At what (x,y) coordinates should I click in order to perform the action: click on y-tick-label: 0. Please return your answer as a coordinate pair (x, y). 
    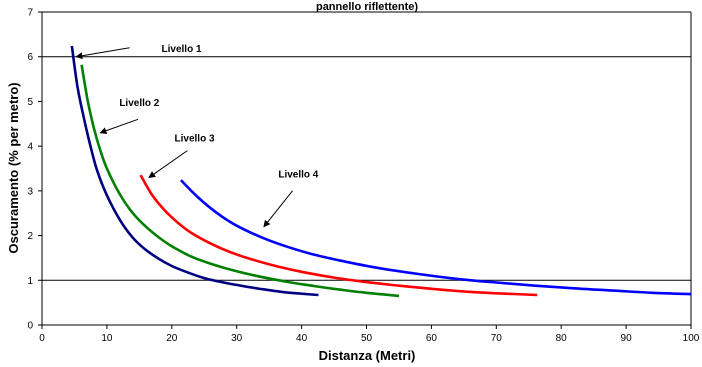
    Looking at the image, I should click on (30, 326).